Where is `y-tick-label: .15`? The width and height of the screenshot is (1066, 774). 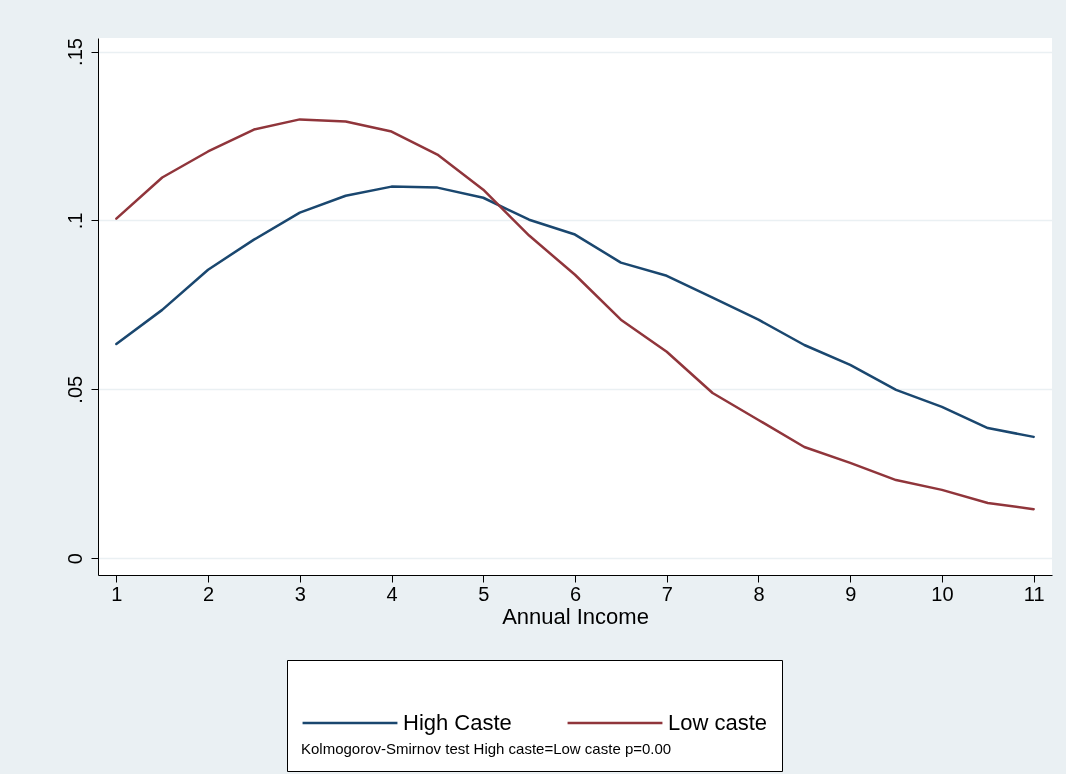
y-tick-label: .15 is located at coordinates (74, 52).